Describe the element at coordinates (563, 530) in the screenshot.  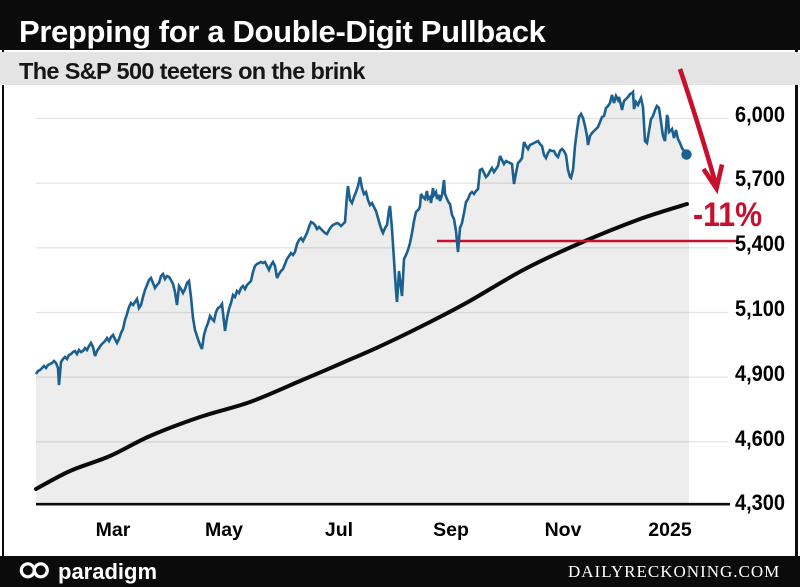
I see `svg-text: Nov` at that location.